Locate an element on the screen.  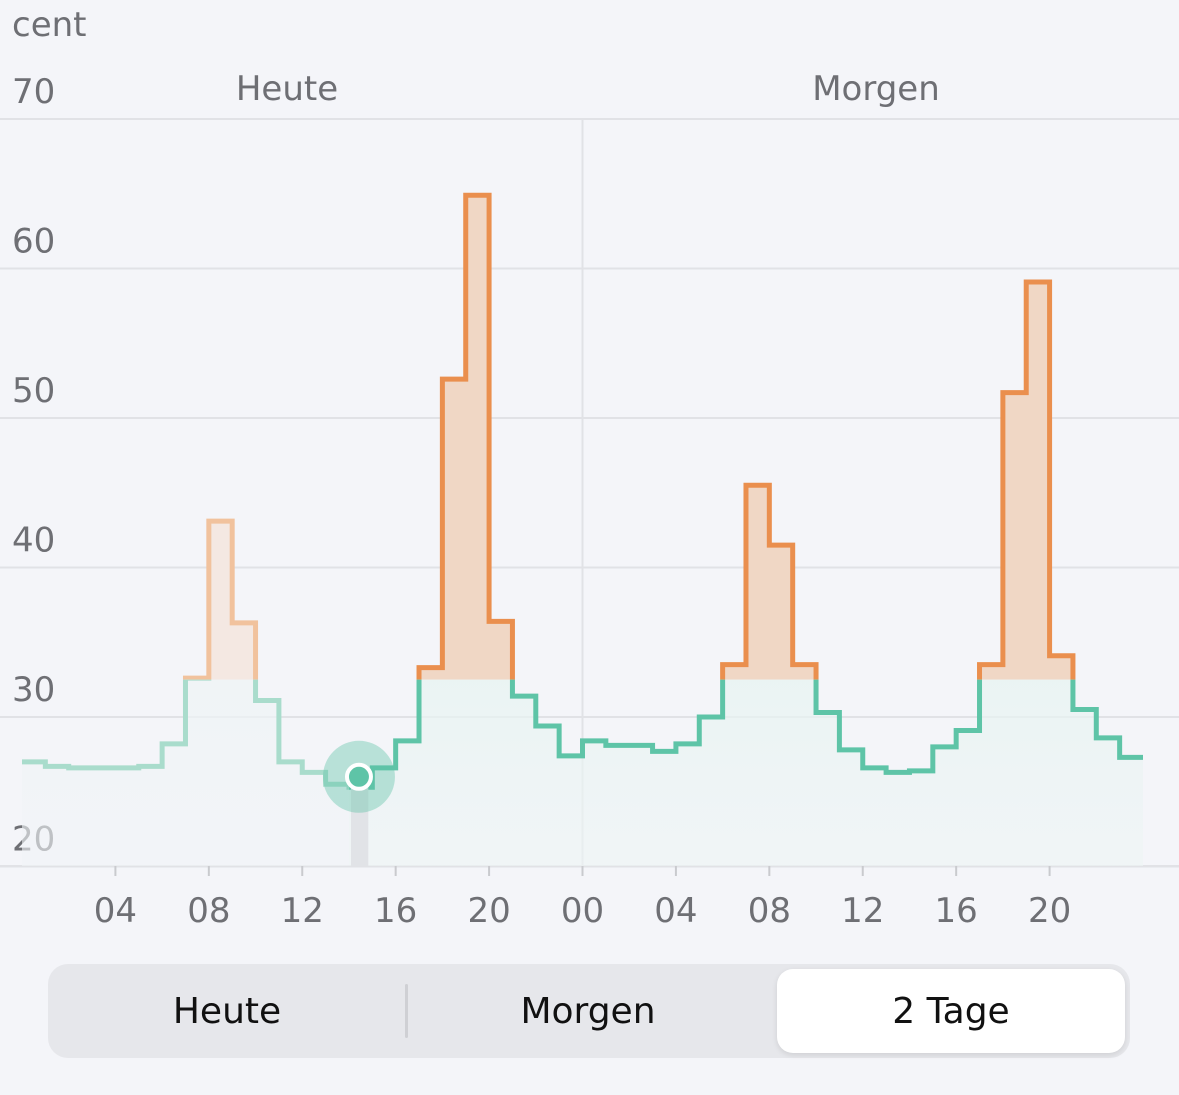
segment-two-days: 2 Tage is located at coordinates (951, 1011).